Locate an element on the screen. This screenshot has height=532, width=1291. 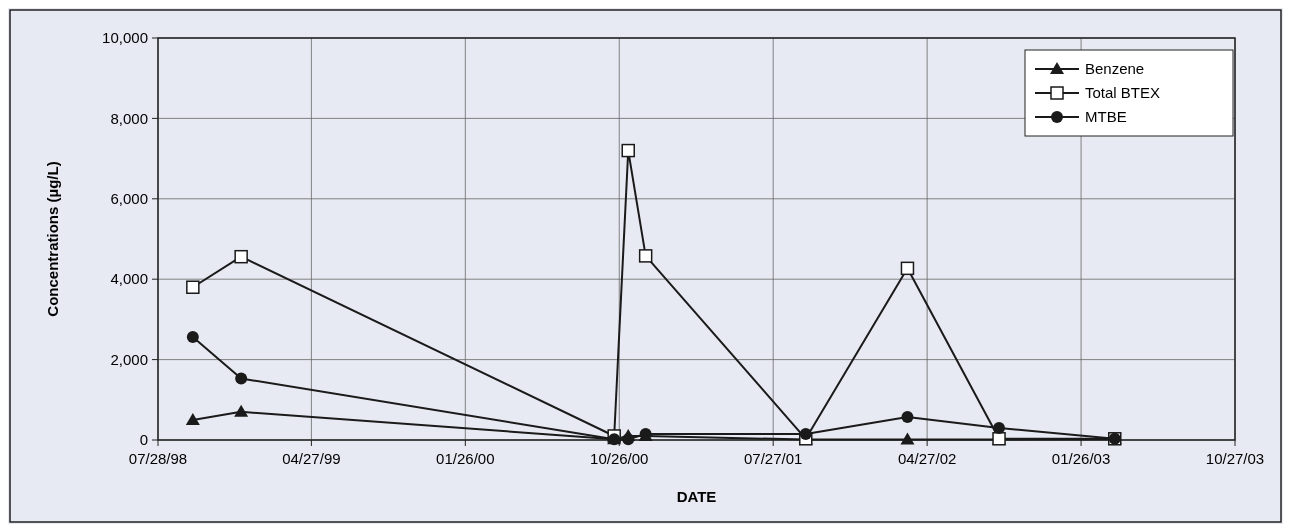
x-tick-label: 01/26/00 is located at coordinates (465, 458).